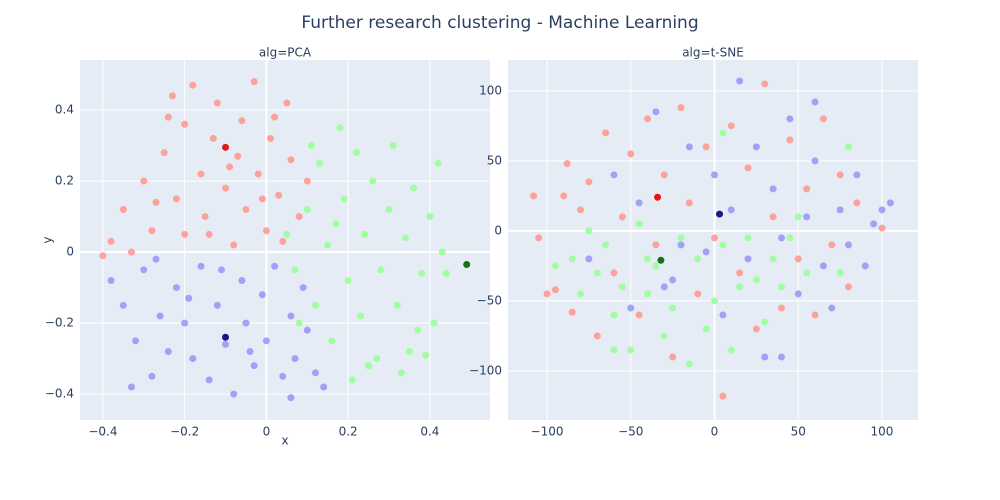 This screenshot has height=500, width=1000. Describe the element at coordinates (429, 432) in the screenshot. I see `x-tick-label: 0.4` at that location.